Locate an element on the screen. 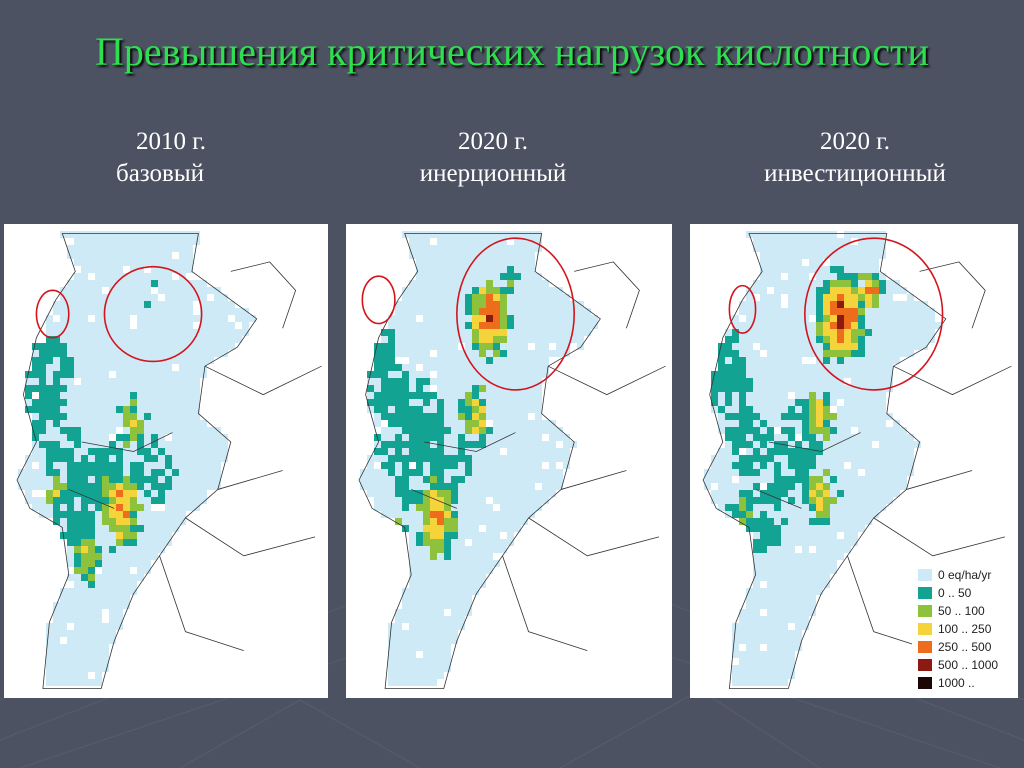 The image size is (1024, 768). legend-label: 50 .. 100 is located at coordinates (961, 611).